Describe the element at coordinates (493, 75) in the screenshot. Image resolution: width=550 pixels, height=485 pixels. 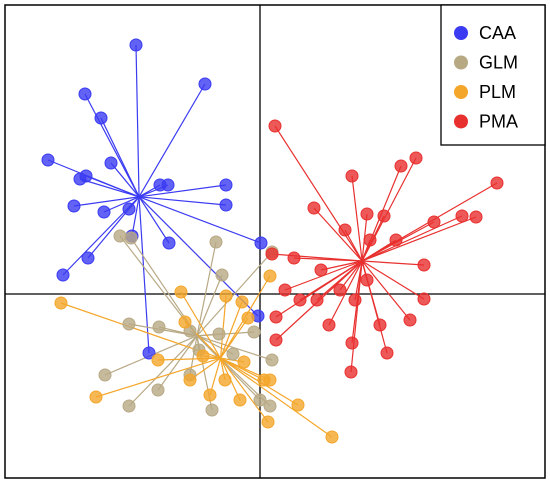
I see `legend: CAA GLM PLM PMA` at that location.